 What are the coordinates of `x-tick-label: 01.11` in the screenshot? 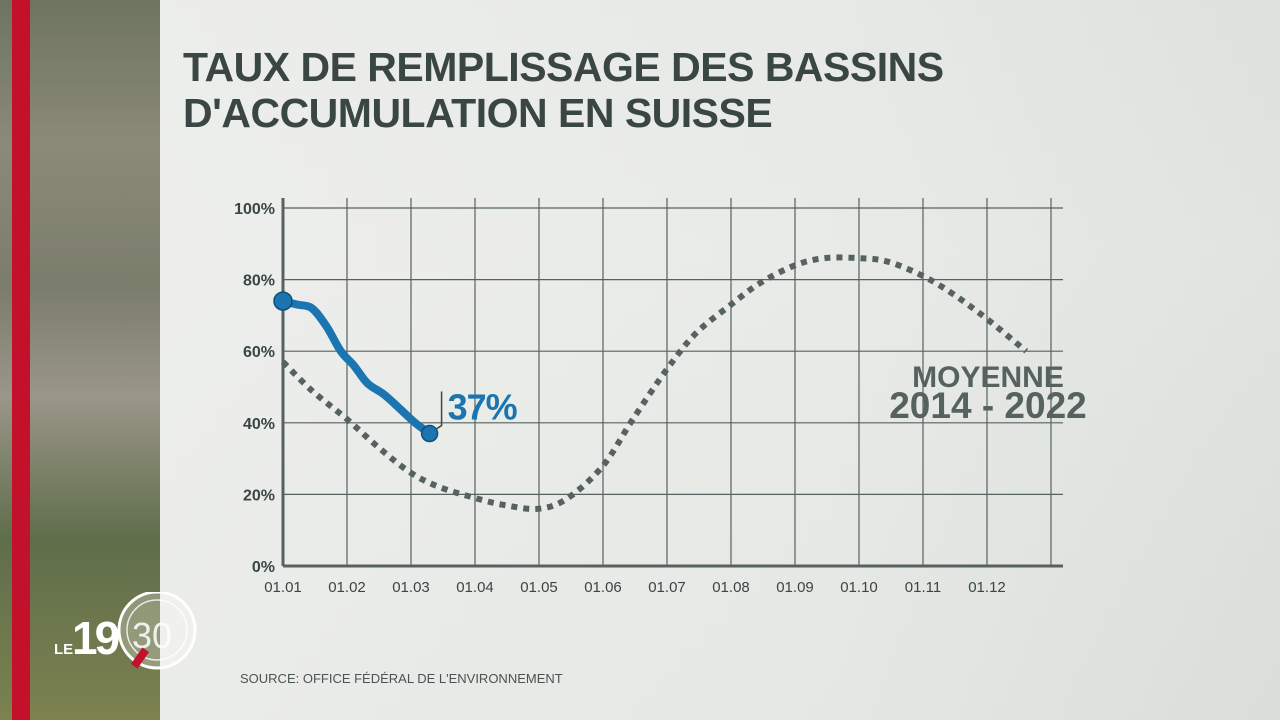 It's located at (923, 587).